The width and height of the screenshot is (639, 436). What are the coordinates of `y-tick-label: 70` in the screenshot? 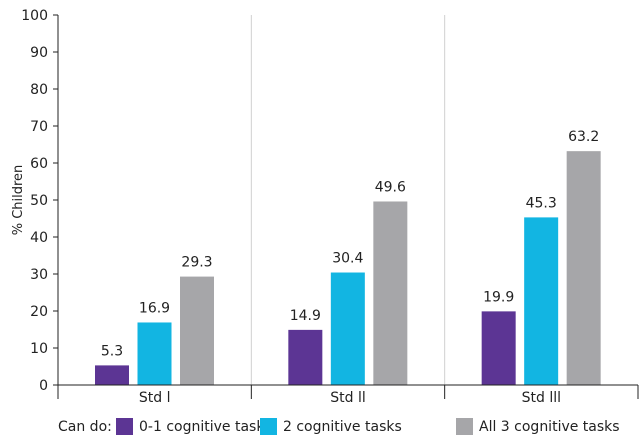 It's located at (39, 127).